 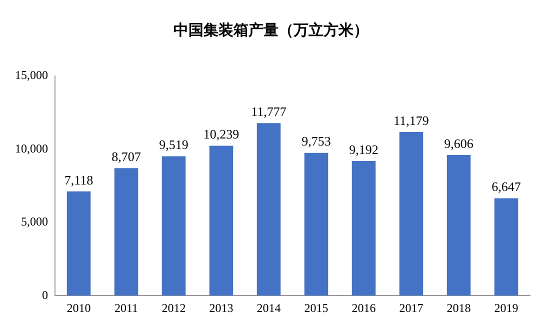 What do you see at coordinates (221, 307) in the screenshot?
I see `x-tick-label: 2013` at bounding box center [221, 307].